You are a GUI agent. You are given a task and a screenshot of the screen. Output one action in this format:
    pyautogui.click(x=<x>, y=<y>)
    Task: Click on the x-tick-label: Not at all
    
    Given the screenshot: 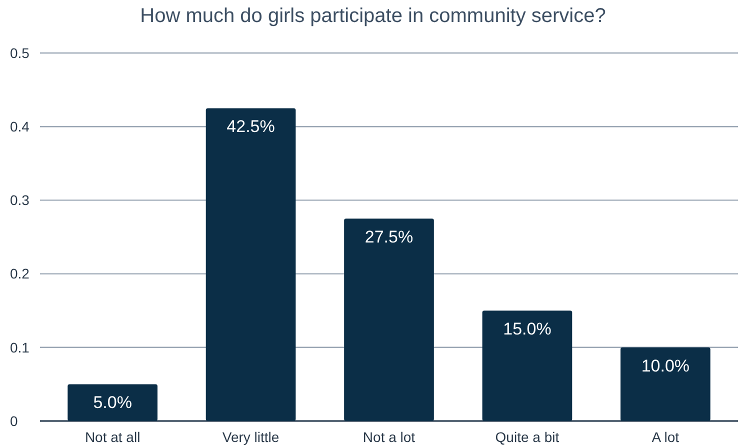 What is the action you would take?
    pyautogui.click(x=112, y=437)
    